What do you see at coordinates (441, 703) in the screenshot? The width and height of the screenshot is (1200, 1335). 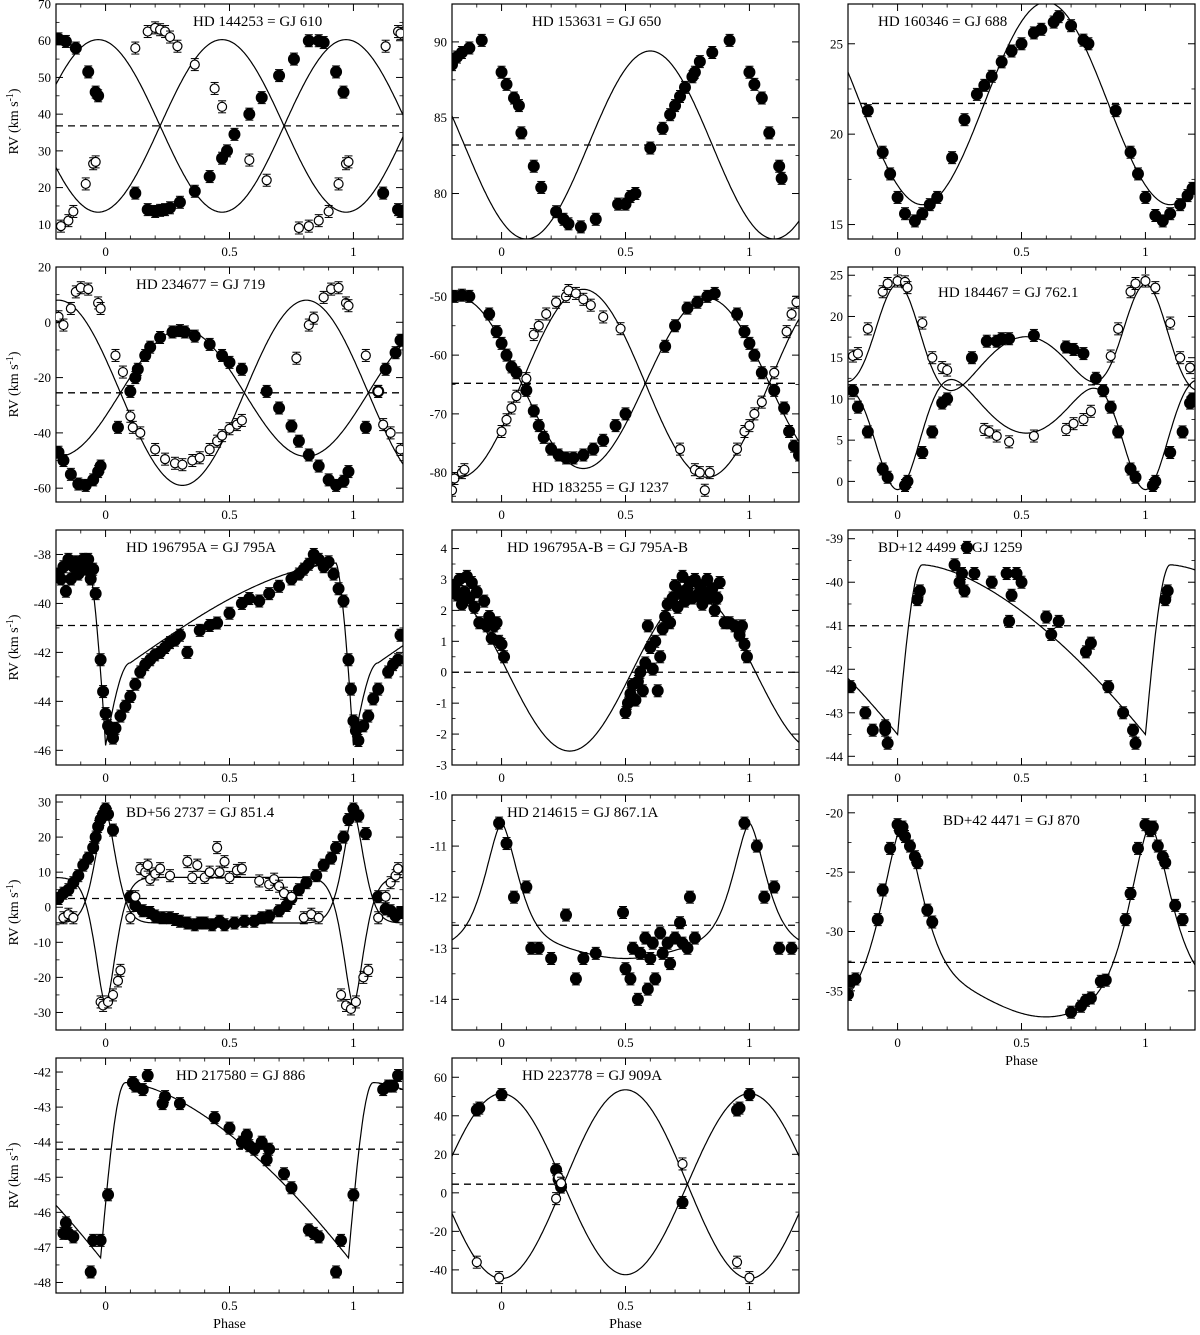 I see `y-tick-label: -1` at bounding box center [441, 703].